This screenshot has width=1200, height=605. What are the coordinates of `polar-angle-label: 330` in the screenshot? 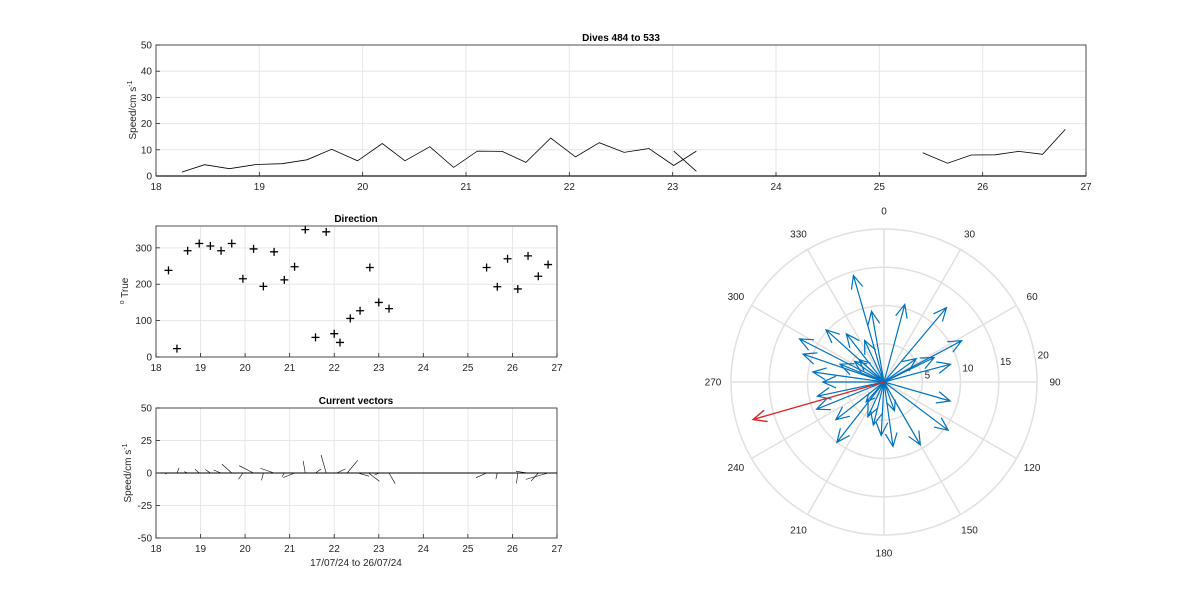 It's located at (798, 234).